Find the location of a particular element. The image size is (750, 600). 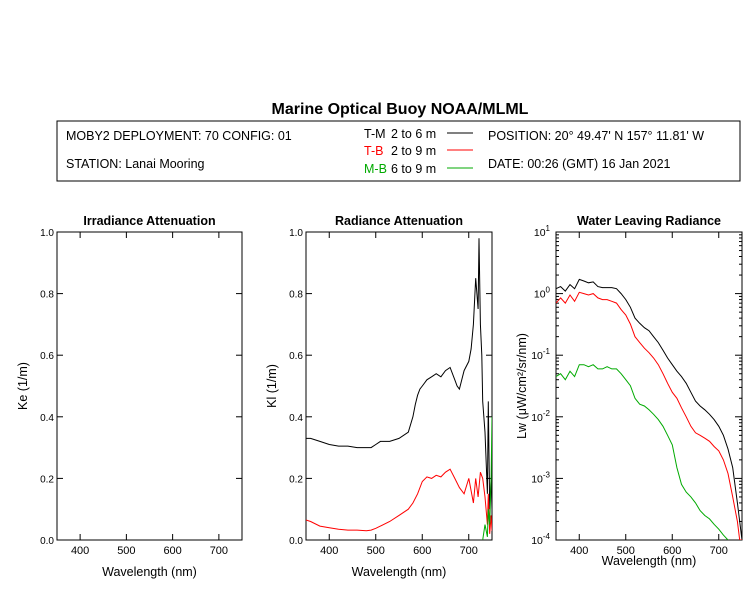

legend-key-mb: M-B is located at coordinates (375, 169).